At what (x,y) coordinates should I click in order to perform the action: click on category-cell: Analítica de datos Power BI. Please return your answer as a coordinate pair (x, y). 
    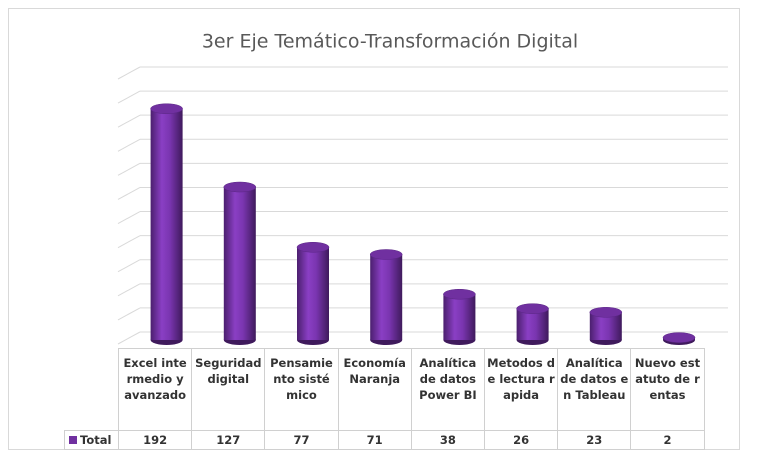
    Looking at the image, I should click on (447, 389).